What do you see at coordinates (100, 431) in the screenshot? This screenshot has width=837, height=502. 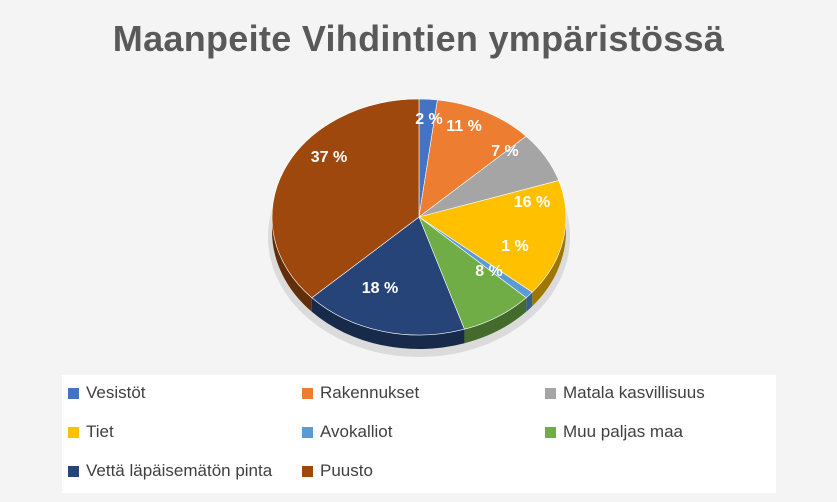 I see `legend-label: Tiet` at bounding box center [100, 431].